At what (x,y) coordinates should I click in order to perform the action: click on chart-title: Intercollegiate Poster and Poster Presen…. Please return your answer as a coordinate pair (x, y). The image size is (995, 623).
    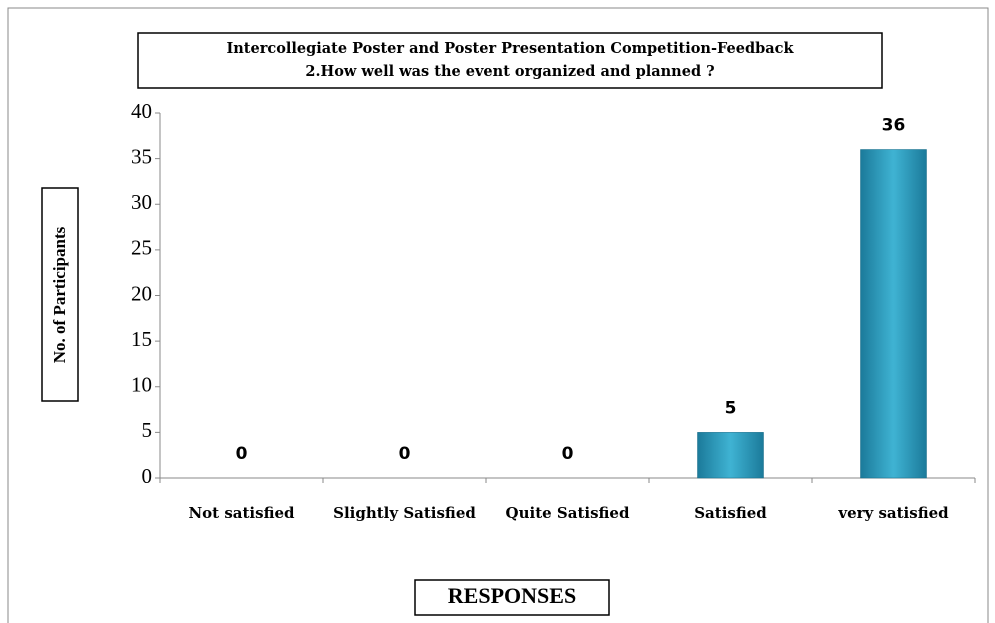
    Looking at the image, I should click on (510, 48).